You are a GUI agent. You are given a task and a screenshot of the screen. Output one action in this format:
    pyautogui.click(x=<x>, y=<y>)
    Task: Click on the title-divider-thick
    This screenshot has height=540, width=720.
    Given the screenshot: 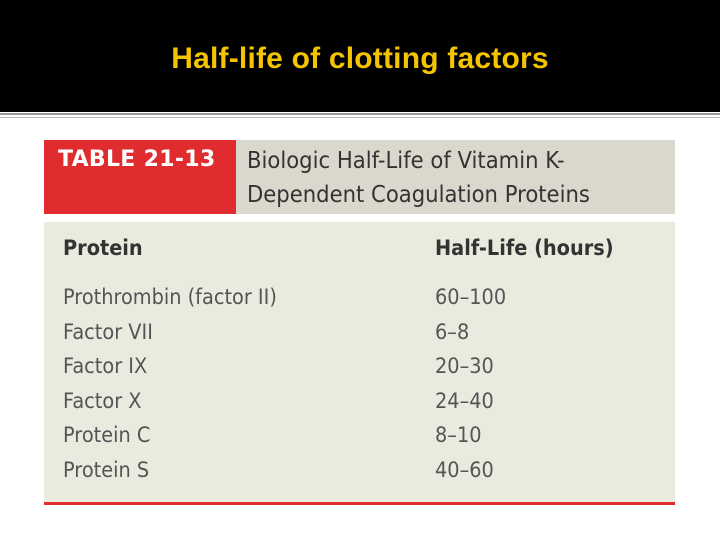 What is the action you would take?
    pyautogui.click(x=360, y=114)
    